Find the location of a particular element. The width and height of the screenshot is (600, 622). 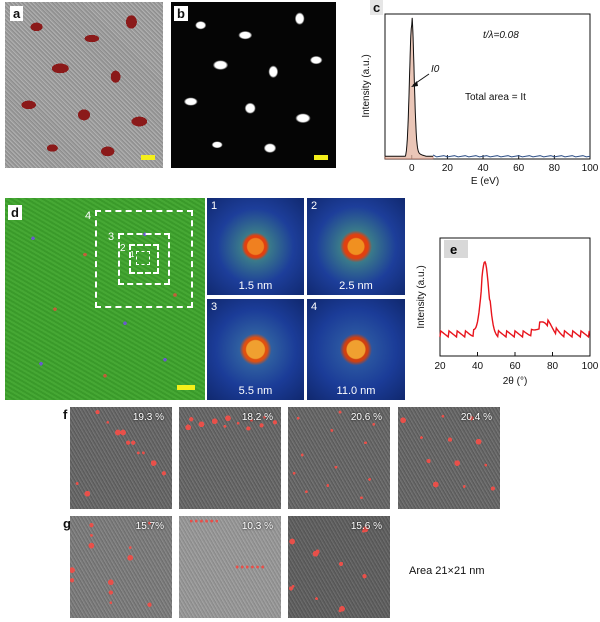

area-annotation: Total area = It is located at coordinates (495, 97).